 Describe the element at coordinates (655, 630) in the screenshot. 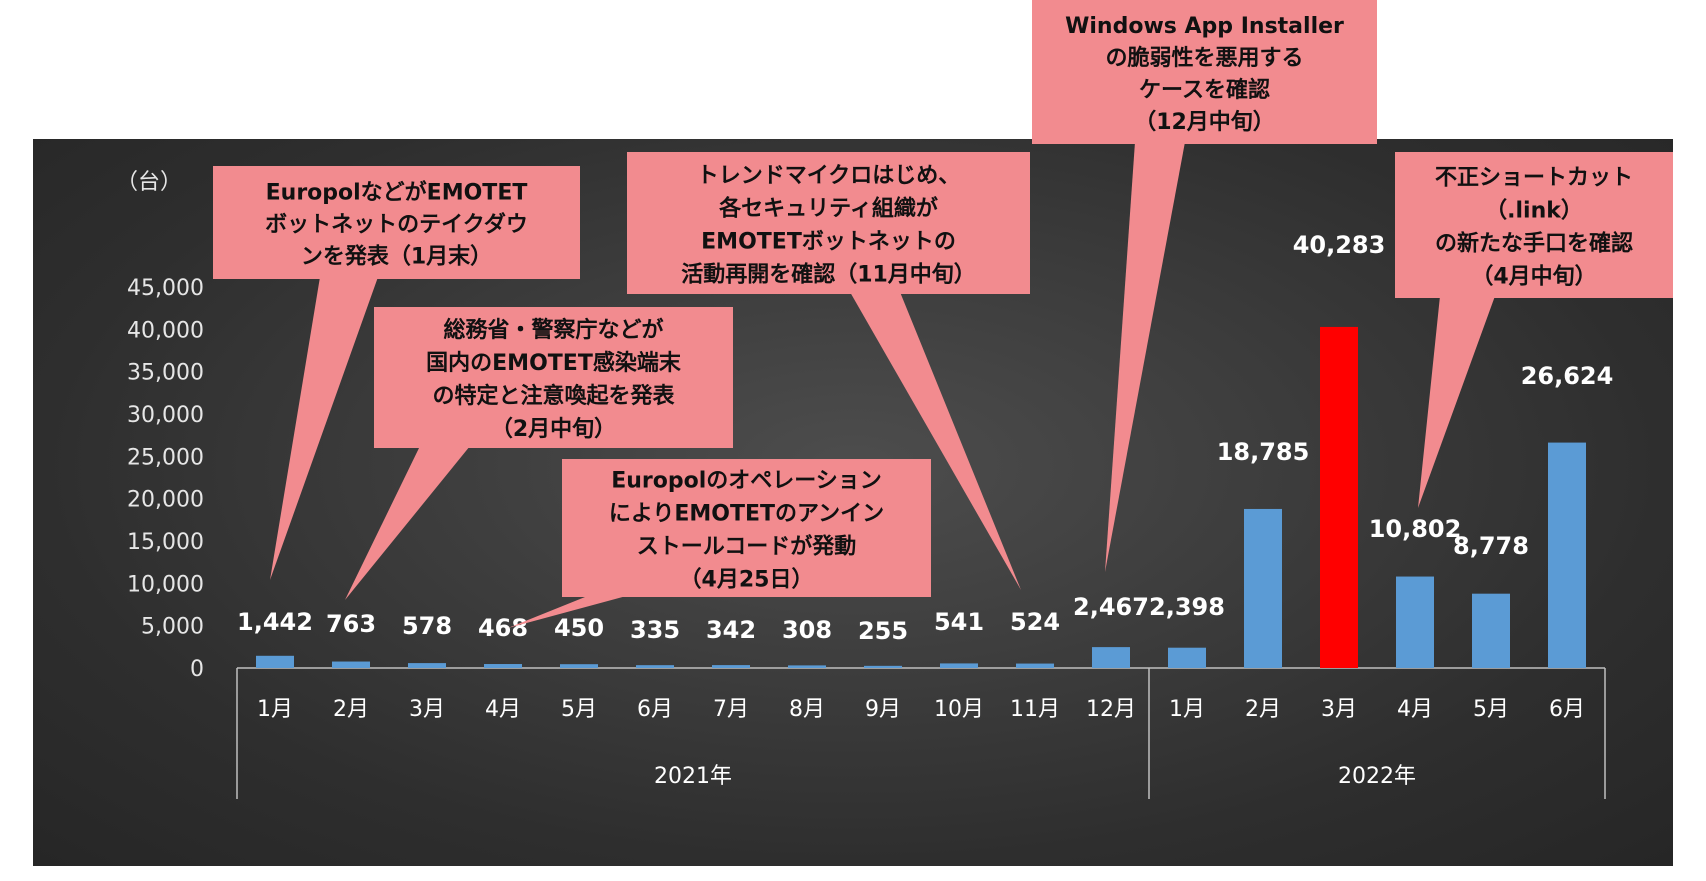

I see `bar-value-label: 335` at that location.